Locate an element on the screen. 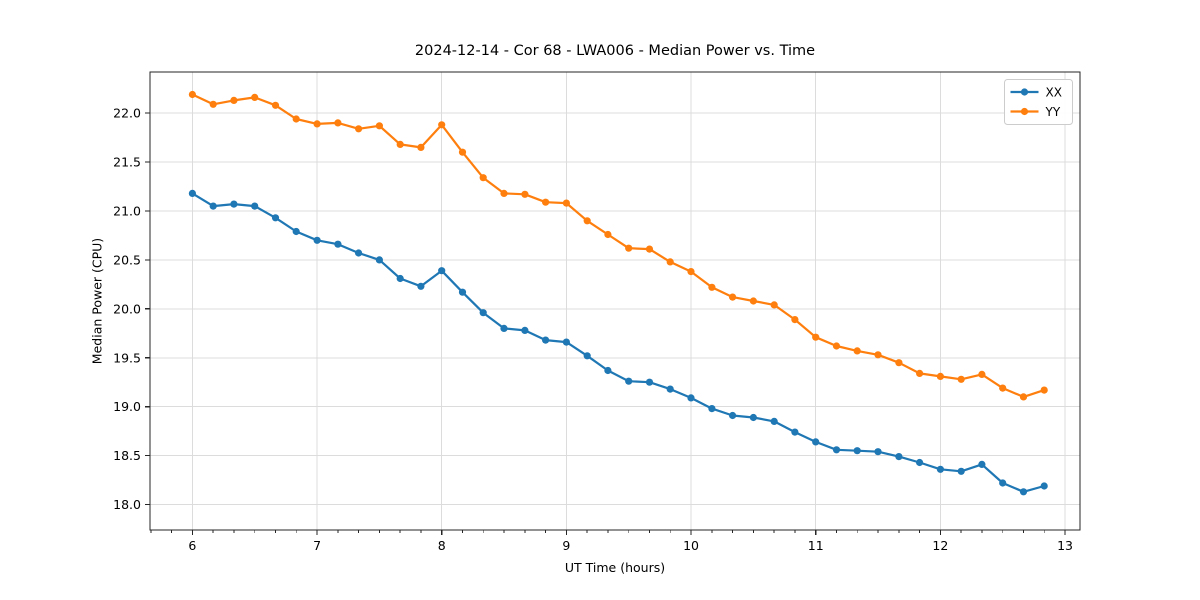 The width and height of the screenshot is (1200, 600). legend-label: XX is located at coordinates (1054, 93).